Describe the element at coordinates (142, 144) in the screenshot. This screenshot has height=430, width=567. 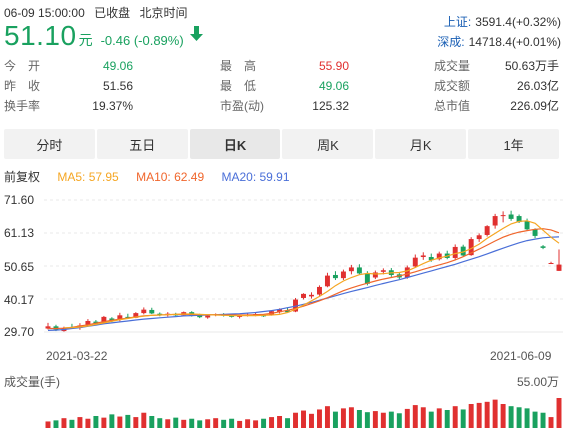
I see `tab-five-day: 五日` at that location.